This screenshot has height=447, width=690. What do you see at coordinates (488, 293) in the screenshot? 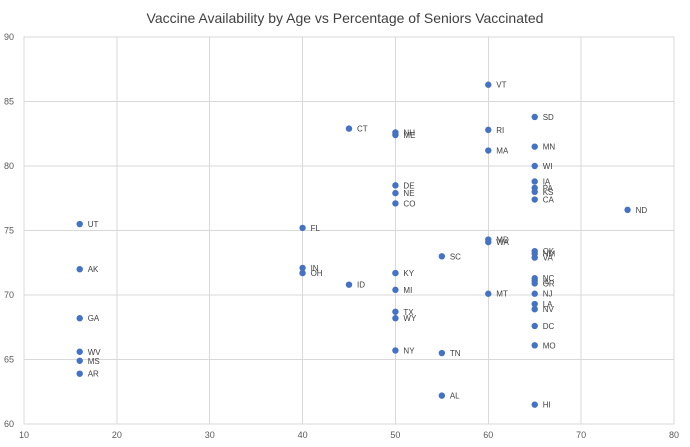
I see `data-point-mt` at bounding box center [488, 293].